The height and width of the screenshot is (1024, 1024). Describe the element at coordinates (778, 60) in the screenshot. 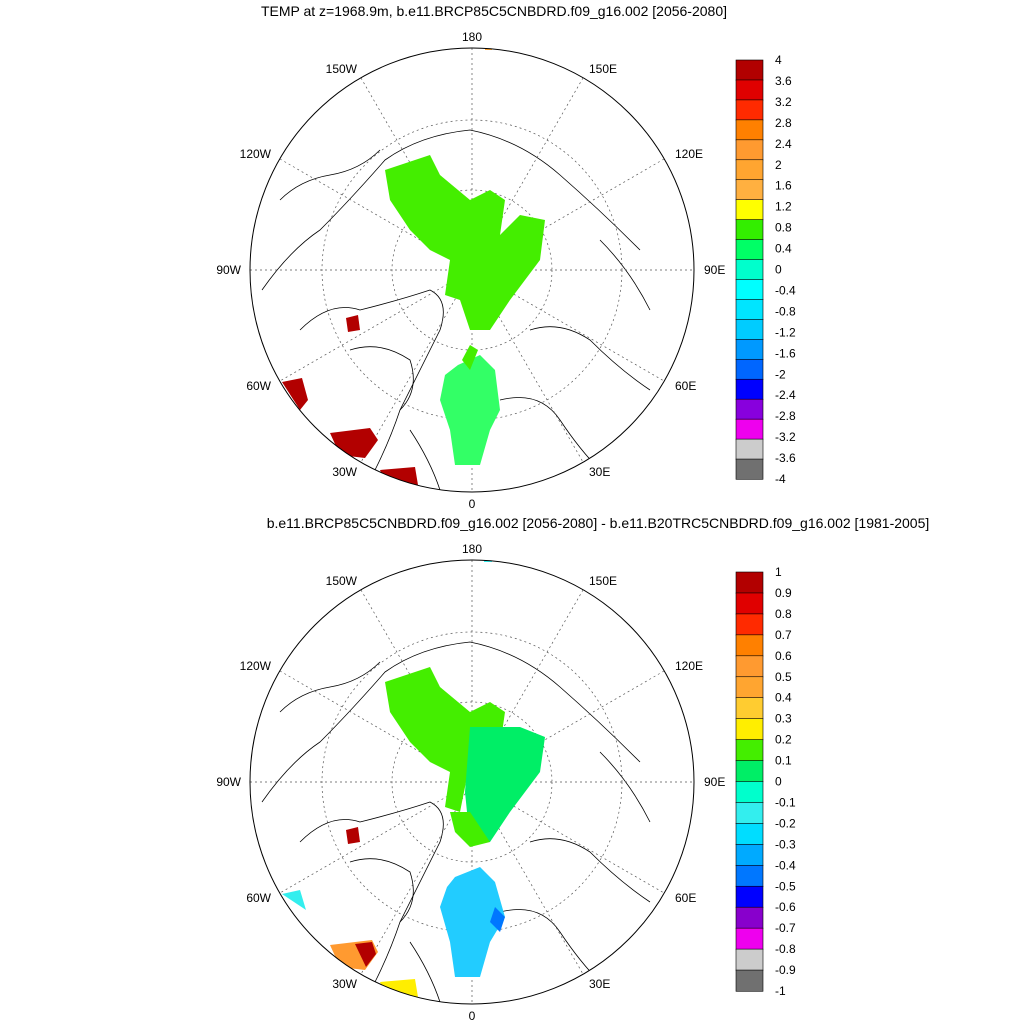

I see `colorbar-tick-label: 4` at that location.